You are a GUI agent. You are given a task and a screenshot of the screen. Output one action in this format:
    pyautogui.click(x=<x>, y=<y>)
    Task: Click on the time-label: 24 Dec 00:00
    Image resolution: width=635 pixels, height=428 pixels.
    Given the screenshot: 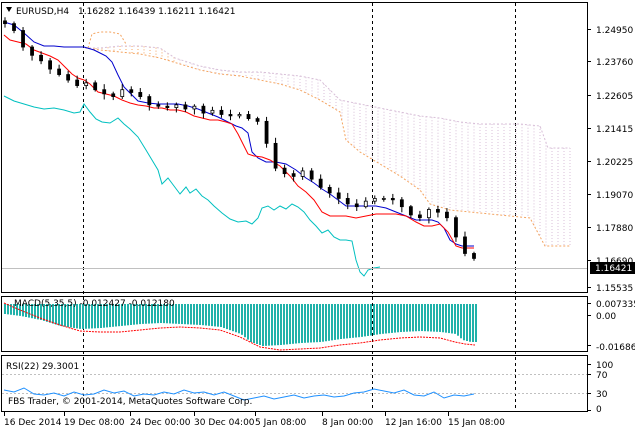 What is the action you would take?
    pyautogui.click(x=160, y=423)
    